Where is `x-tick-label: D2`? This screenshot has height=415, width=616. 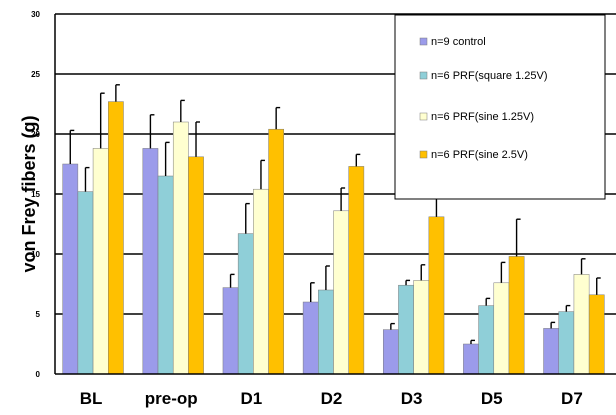 x-tick-label: D2 is located at coordinates (332, 398).